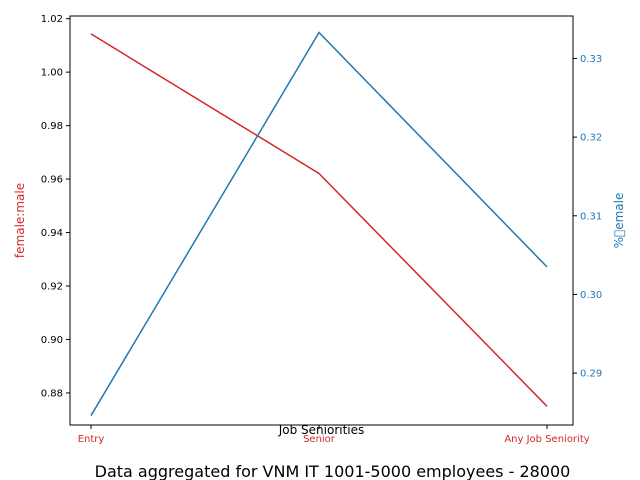  What do you see at coordinates (52, 180) in the screenshot?
I see `left-tick-label: 0.96` at bounding box center [52, 180].